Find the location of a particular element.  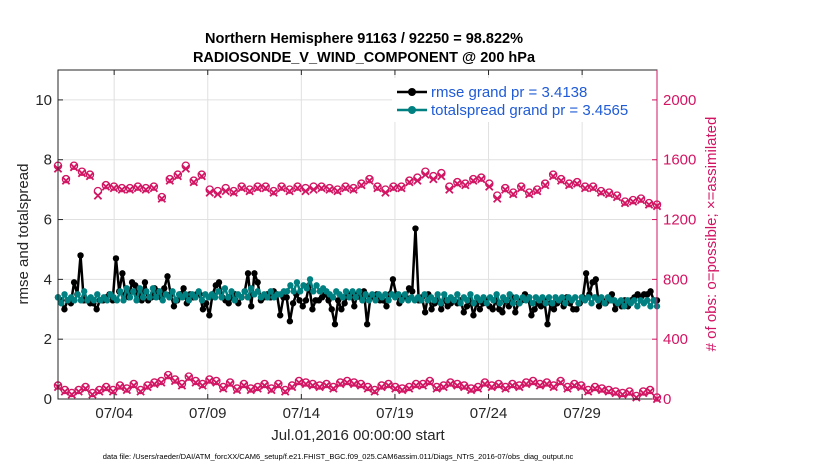

y-right-tick-label: 0 is located at coordinates (667, 399).